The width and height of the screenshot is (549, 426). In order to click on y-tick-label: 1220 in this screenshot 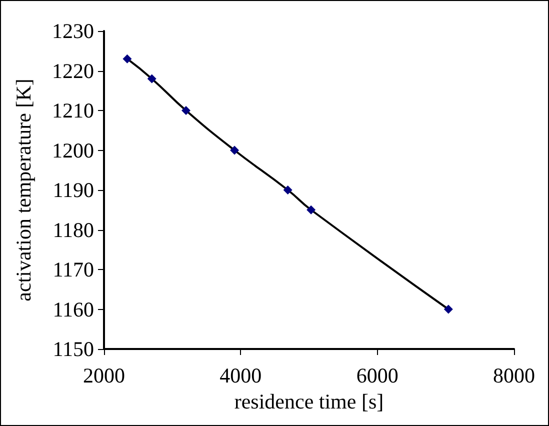, I will do `click(73, 70)`.